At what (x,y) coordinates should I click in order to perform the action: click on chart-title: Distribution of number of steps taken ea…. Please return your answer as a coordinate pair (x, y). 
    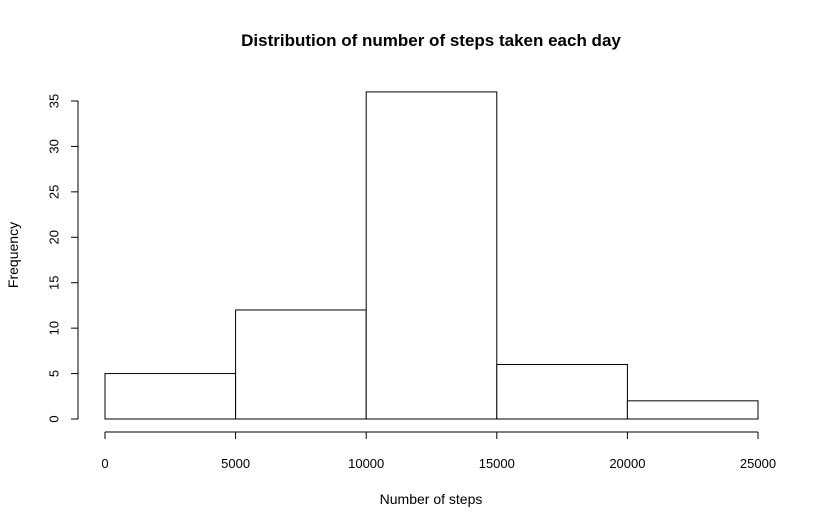
    Looking at the image, I should click on (431, 40).